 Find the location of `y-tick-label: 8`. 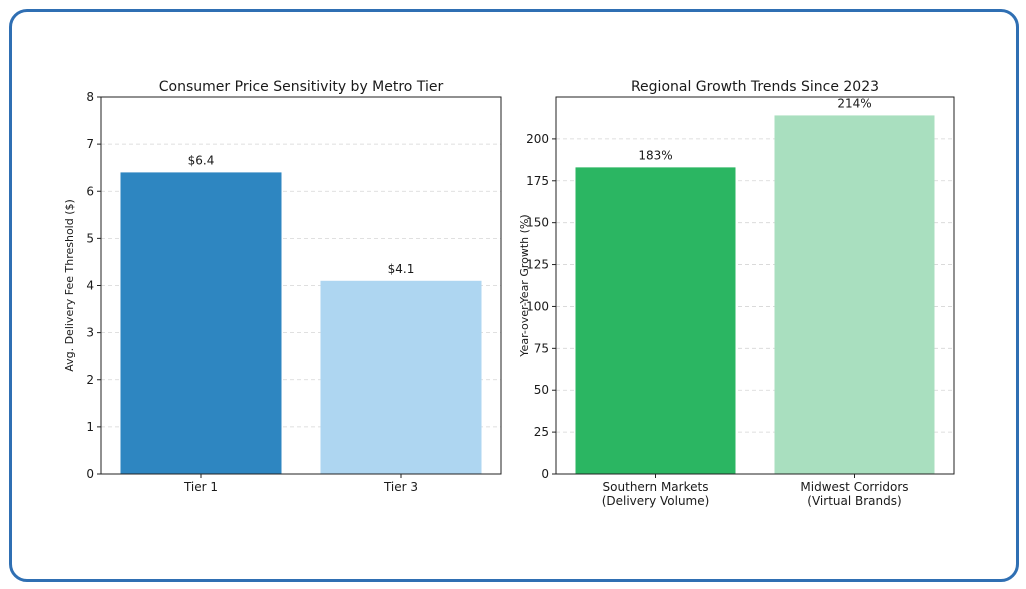

y-tick-label: 8 is located at coordinates (90, 97).